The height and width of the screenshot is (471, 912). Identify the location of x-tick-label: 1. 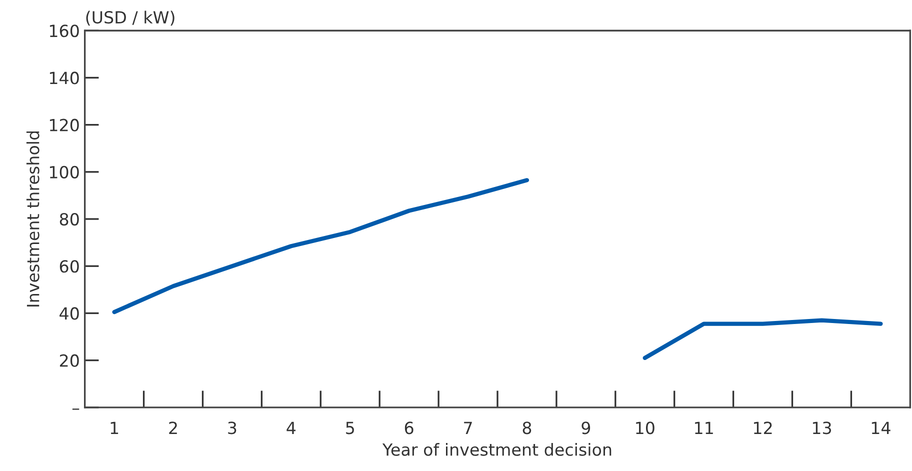
(114, 428).